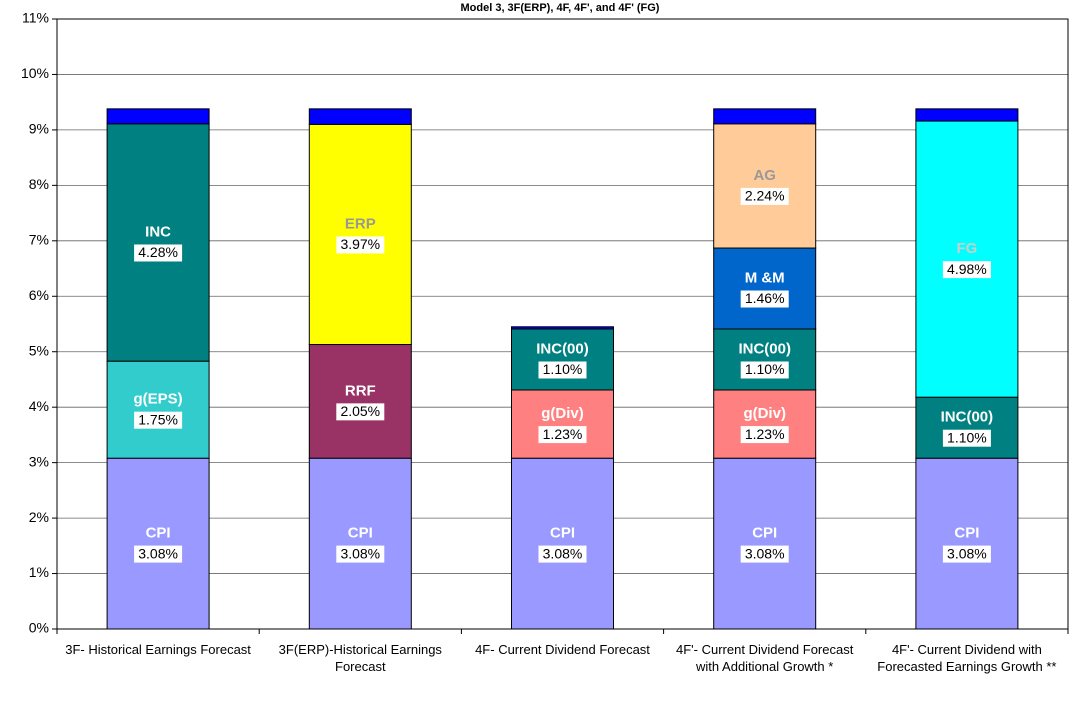 The height and width of the screenshot is (703, 1076). I want to click on value-label: 4.98%, so click(967, 269).